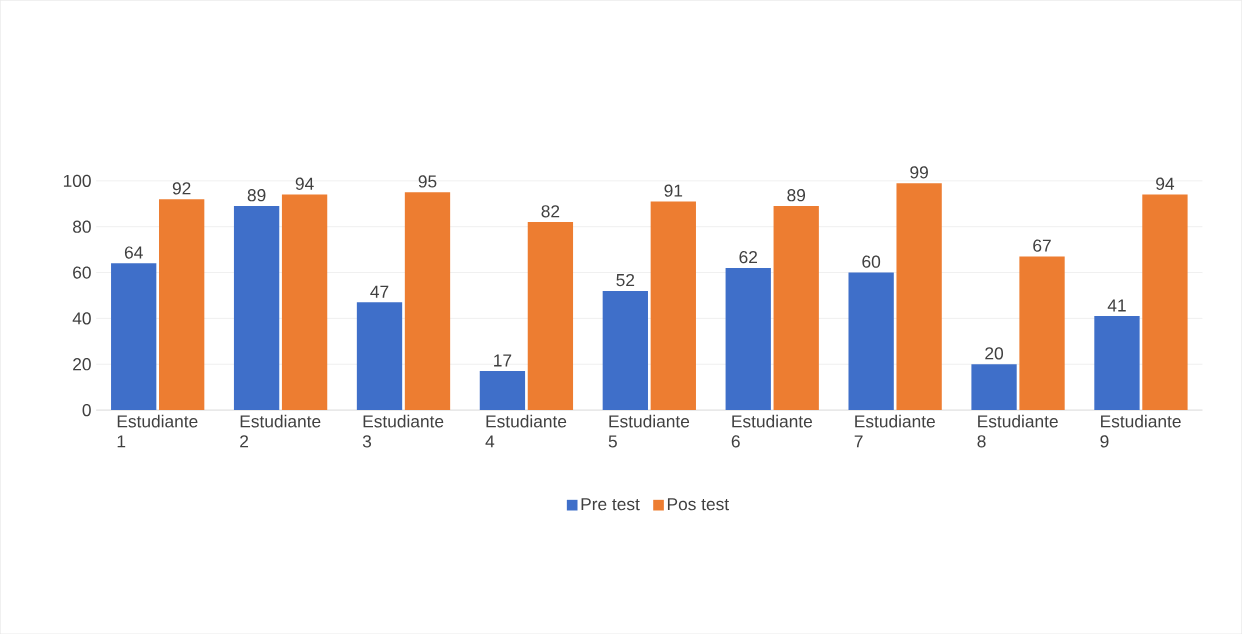 The image size is (1242, 634). I want to click on x-tick-label: Estudiante 6, so click(772, 431).